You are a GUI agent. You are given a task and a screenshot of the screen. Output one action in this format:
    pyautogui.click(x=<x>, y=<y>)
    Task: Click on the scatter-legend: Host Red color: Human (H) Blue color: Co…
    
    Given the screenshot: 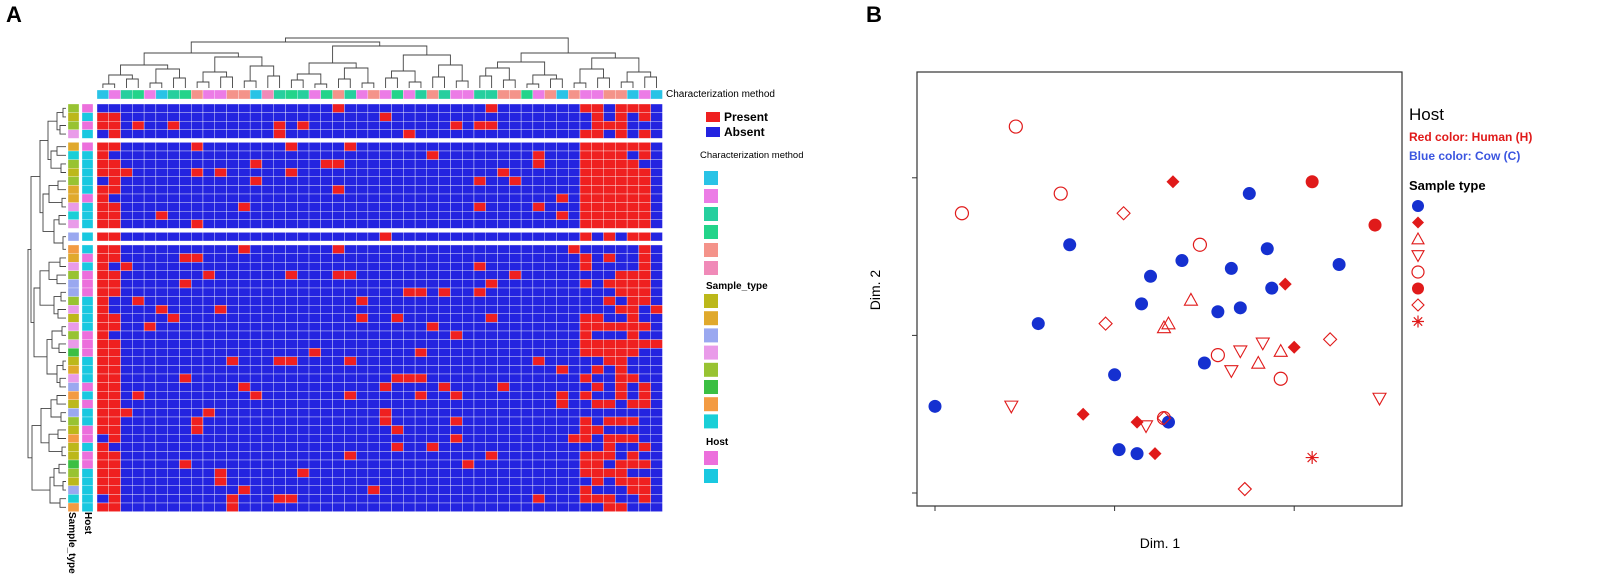 What is the action you would take?
    pyautogui.click(x=1470, y=216)
    